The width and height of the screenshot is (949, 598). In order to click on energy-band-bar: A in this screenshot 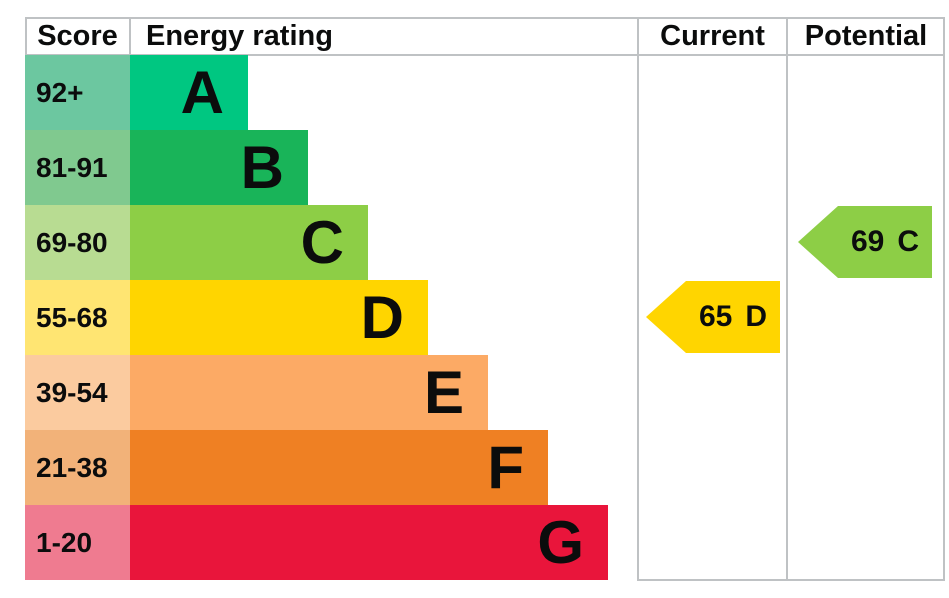, I will do `click(189, 92)`.